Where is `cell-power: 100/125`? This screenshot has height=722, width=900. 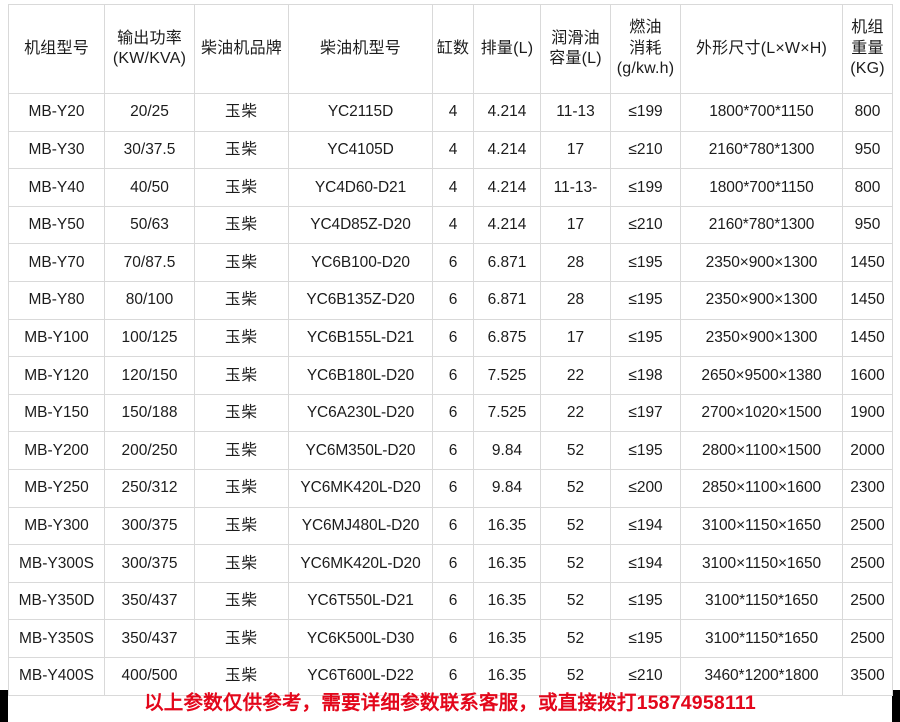 cell-power: 100/125 is located at coordinates (149, 338).